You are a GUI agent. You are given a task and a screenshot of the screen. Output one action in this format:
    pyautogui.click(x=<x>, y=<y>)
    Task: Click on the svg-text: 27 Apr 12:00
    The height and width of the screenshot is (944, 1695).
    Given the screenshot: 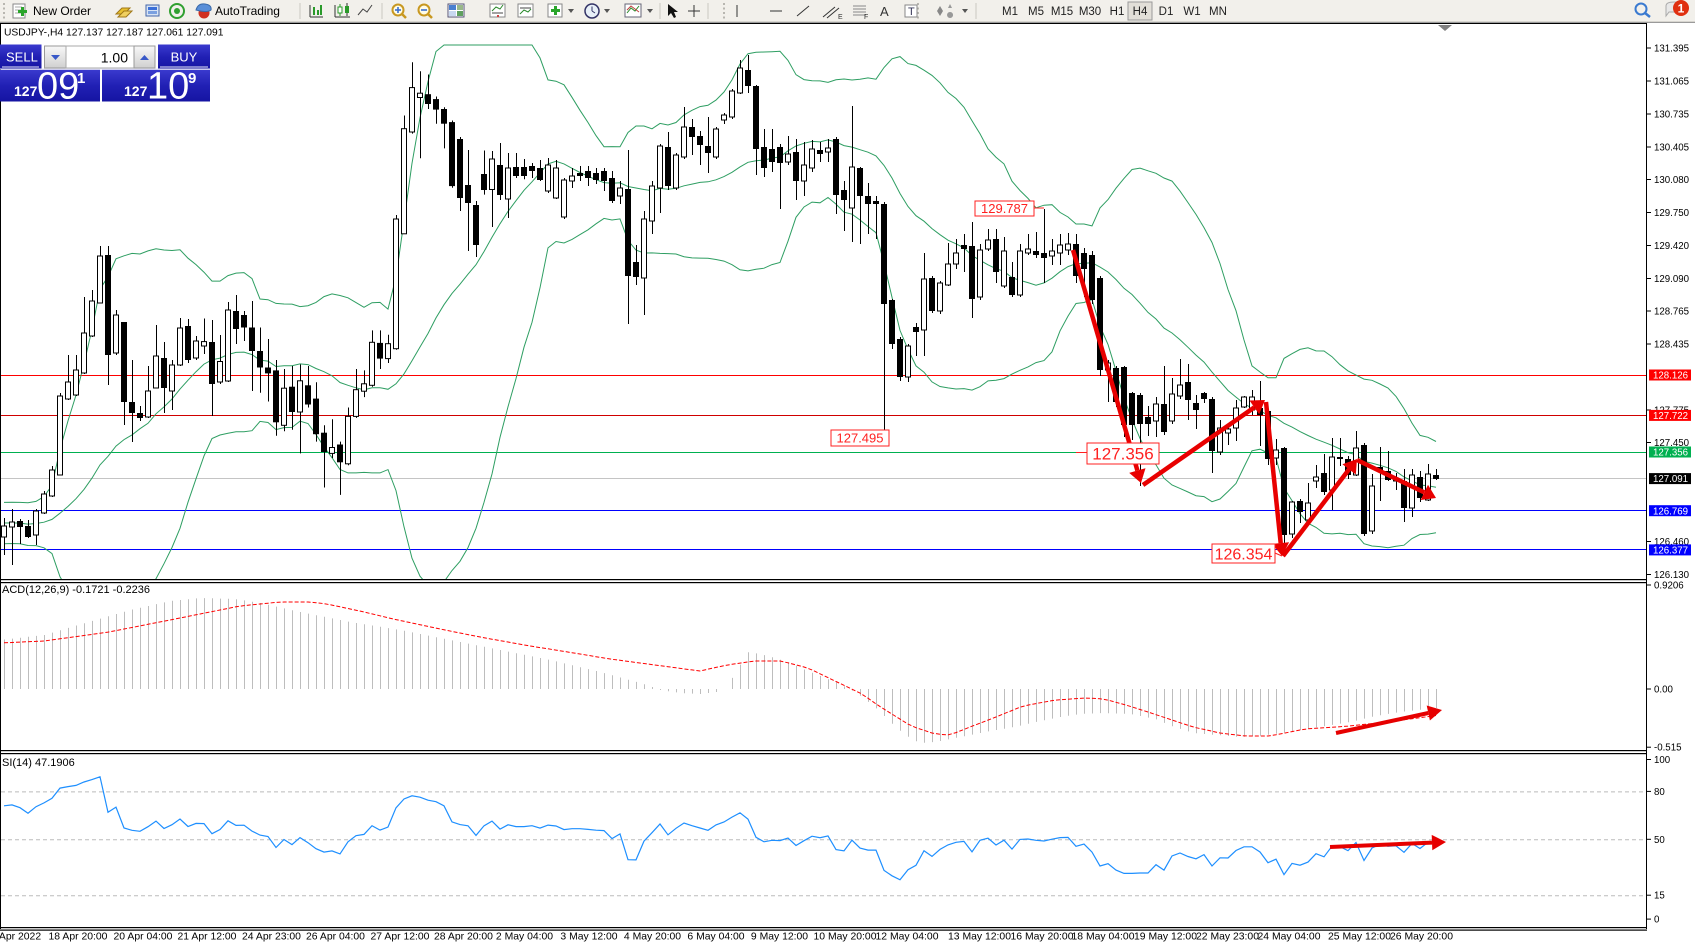 What is the action you would take?
    pyautogui.click(x=400, y=937)
    